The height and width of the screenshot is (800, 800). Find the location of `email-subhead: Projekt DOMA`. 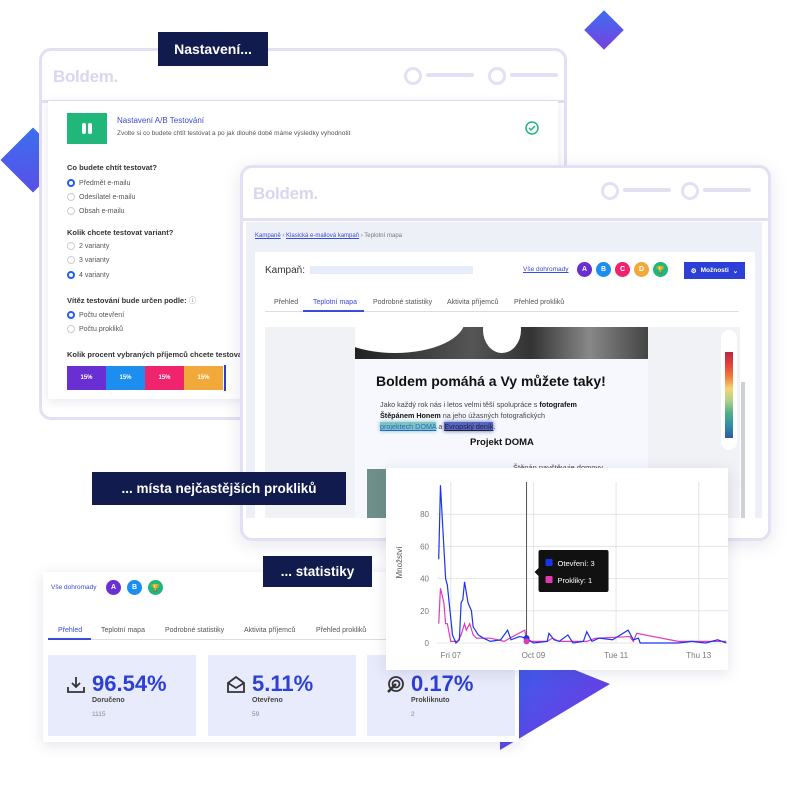

email-subhead: Projekt DOMA is located at coordinates (502, 442).